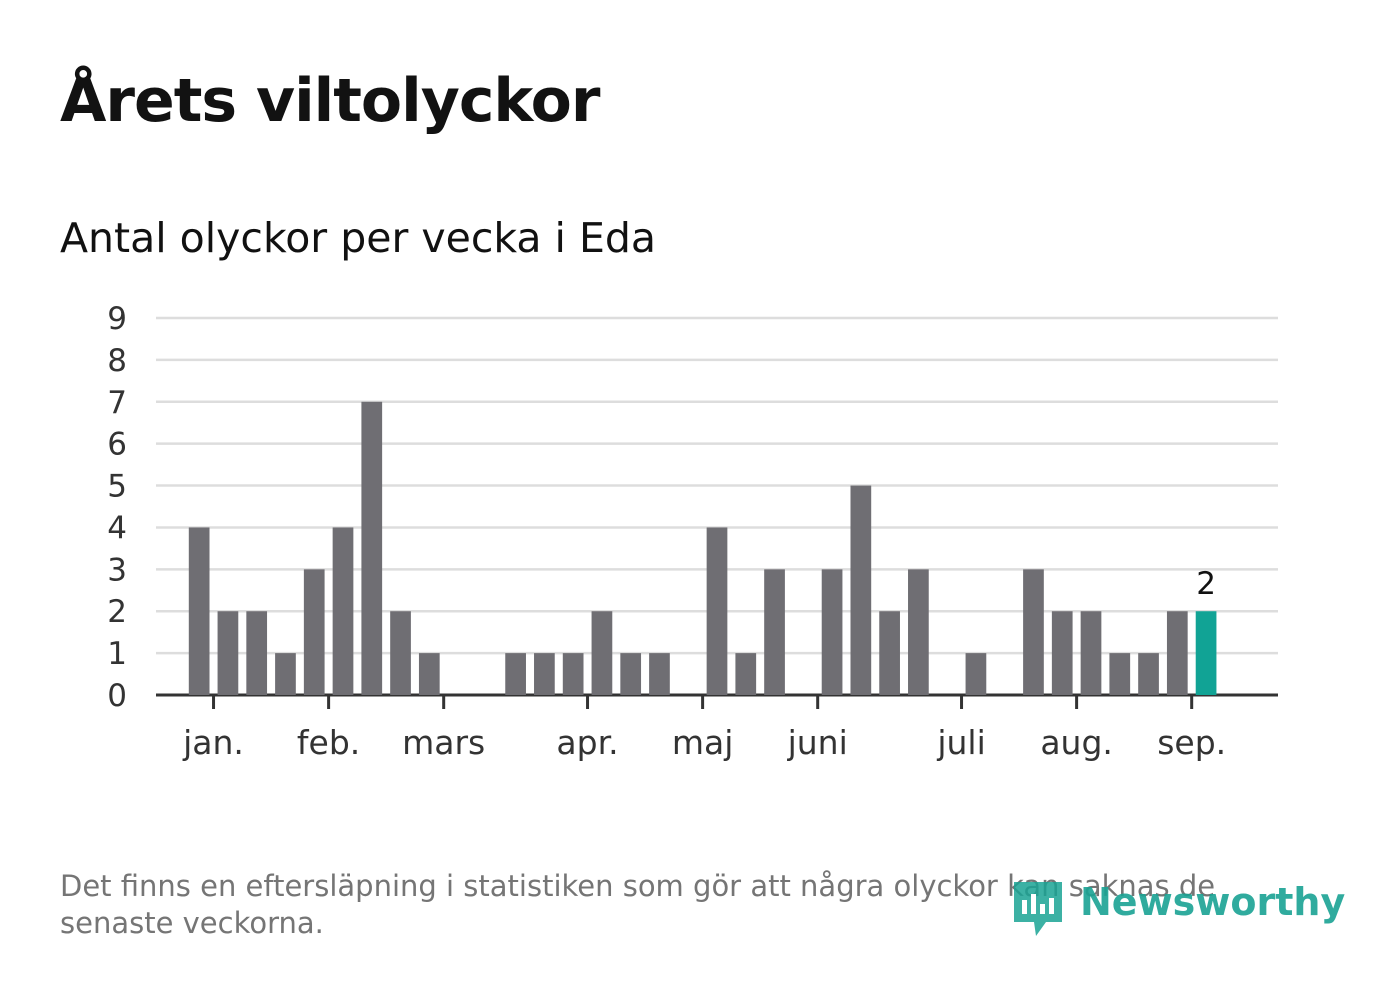 Image resolution: width=1382 pixels, height=999 pixels. What do you see at coordinates (213, 742) in the screenshot?
I see `x-tick-label: jan.` at bounding box center [213, 742].